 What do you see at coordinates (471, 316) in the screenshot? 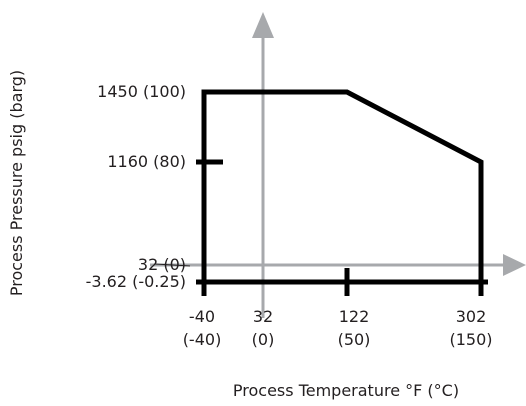
I see `x-tick-label: 302` at bounding box center [471, 316].